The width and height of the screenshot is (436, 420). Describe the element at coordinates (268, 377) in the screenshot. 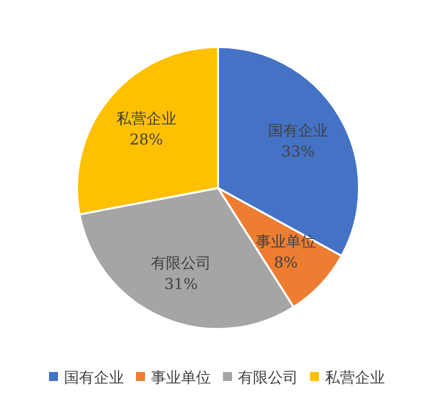

I see `legend-label: 有限公司` at that location.